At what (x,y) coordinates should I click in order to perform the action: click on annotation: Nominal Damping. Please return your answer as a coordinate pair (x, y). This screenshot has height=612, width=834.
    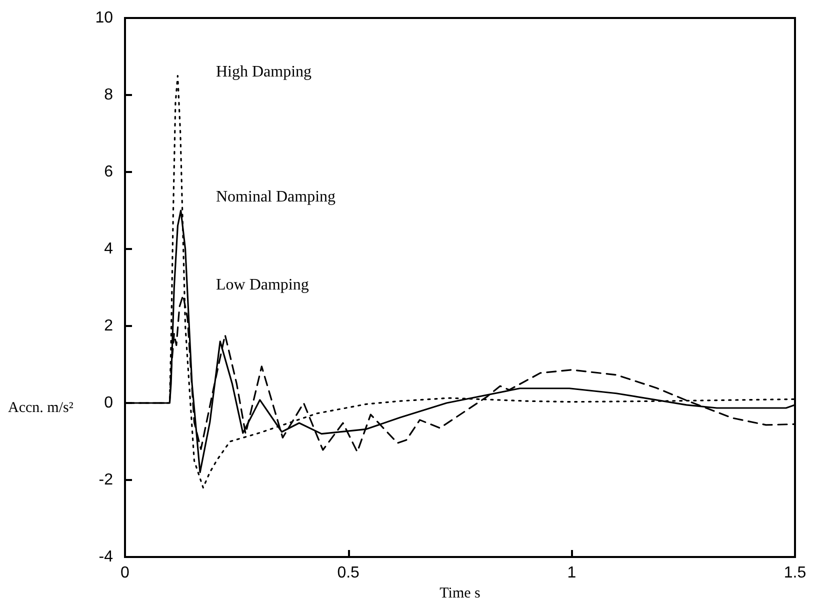
    Looking at the image, I should click on (276, 197).